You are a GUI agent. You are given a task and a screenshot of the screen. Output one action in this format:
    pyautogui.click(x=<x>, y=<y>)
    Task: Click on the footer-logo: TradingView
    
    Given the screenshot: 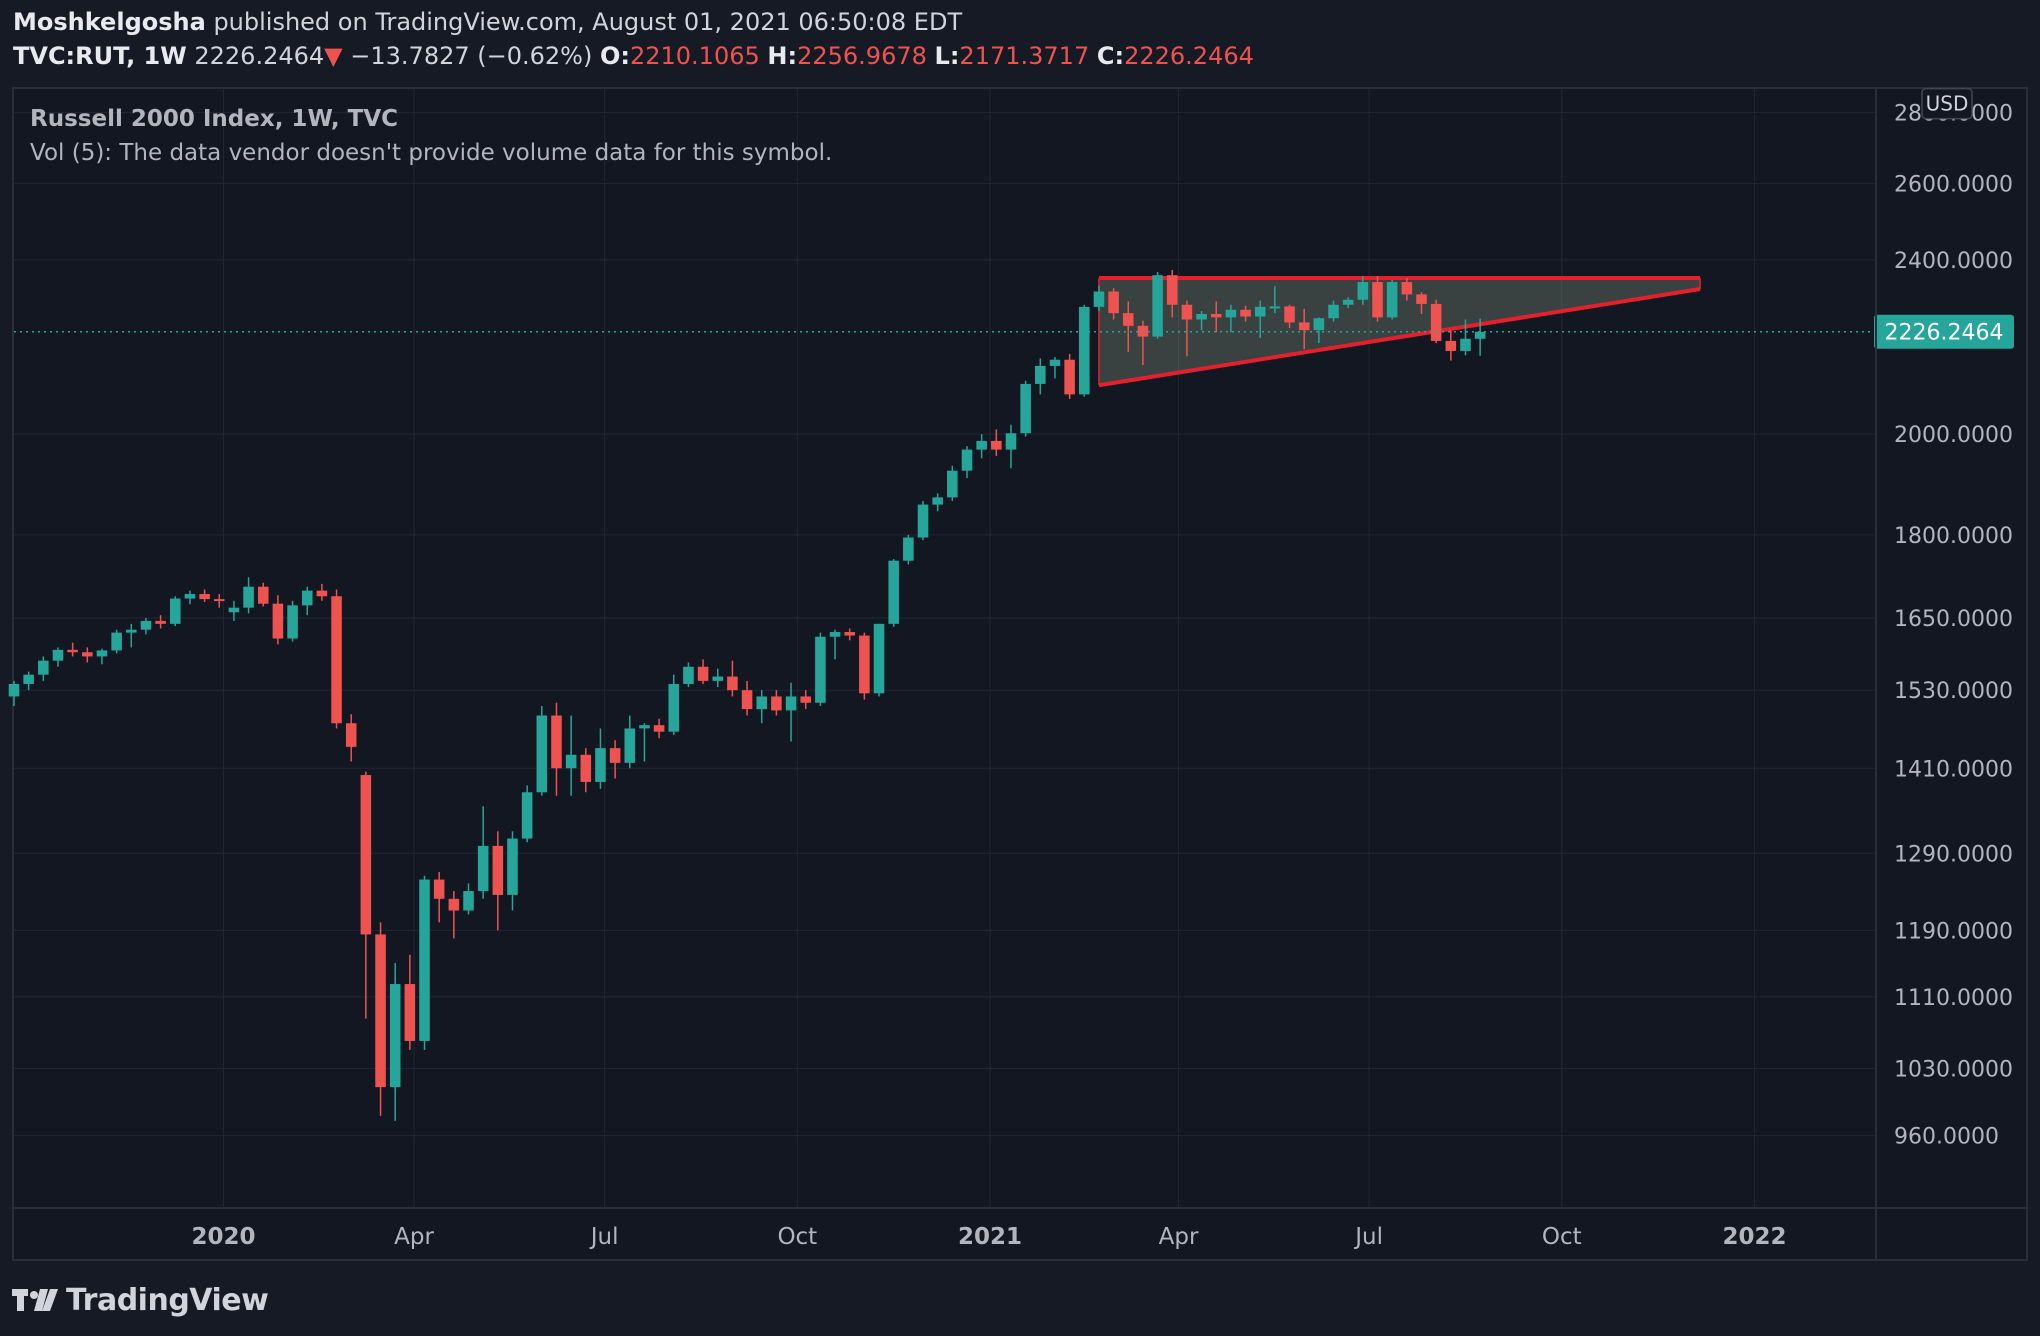 What is the action you would take?
    pyautogui.click(x=140, y=1300)
    